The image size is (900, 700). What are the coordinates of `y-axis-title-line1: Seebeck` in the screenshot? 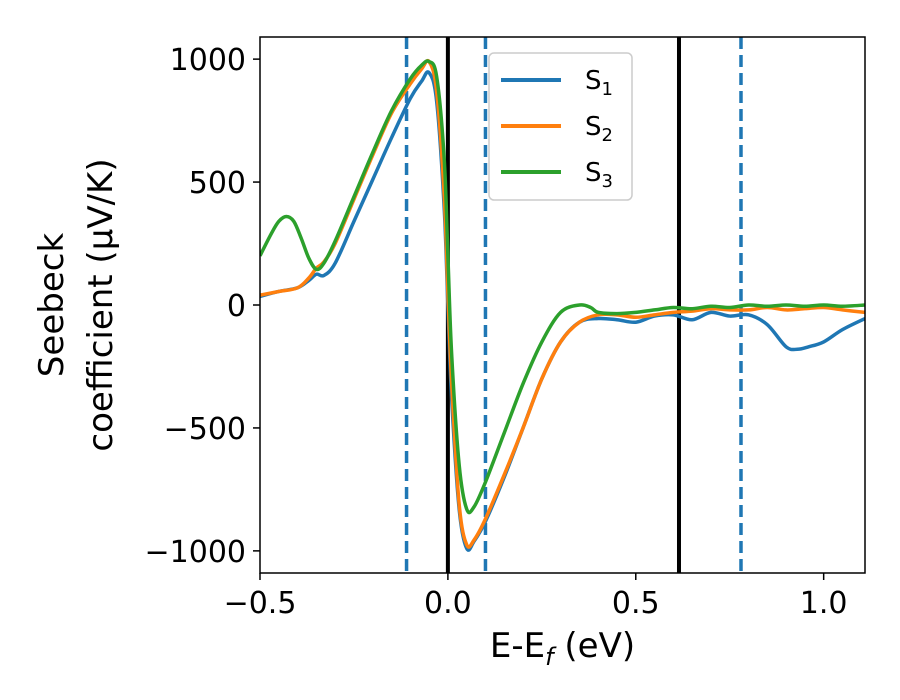 It's located at (52, 305).